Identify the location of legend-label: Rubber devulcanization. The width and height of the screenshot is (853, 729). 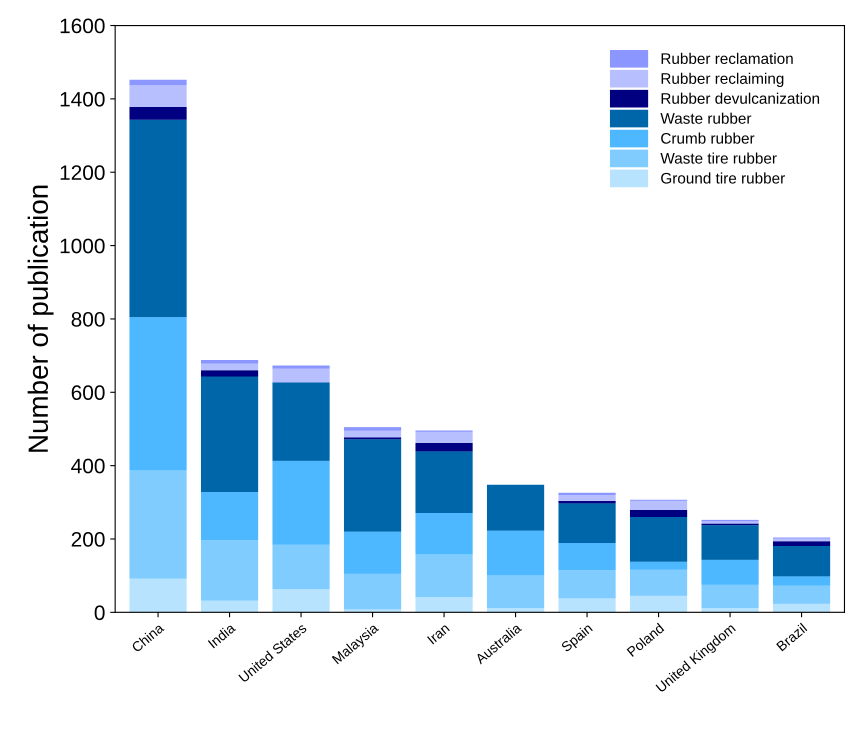
(741, 98).